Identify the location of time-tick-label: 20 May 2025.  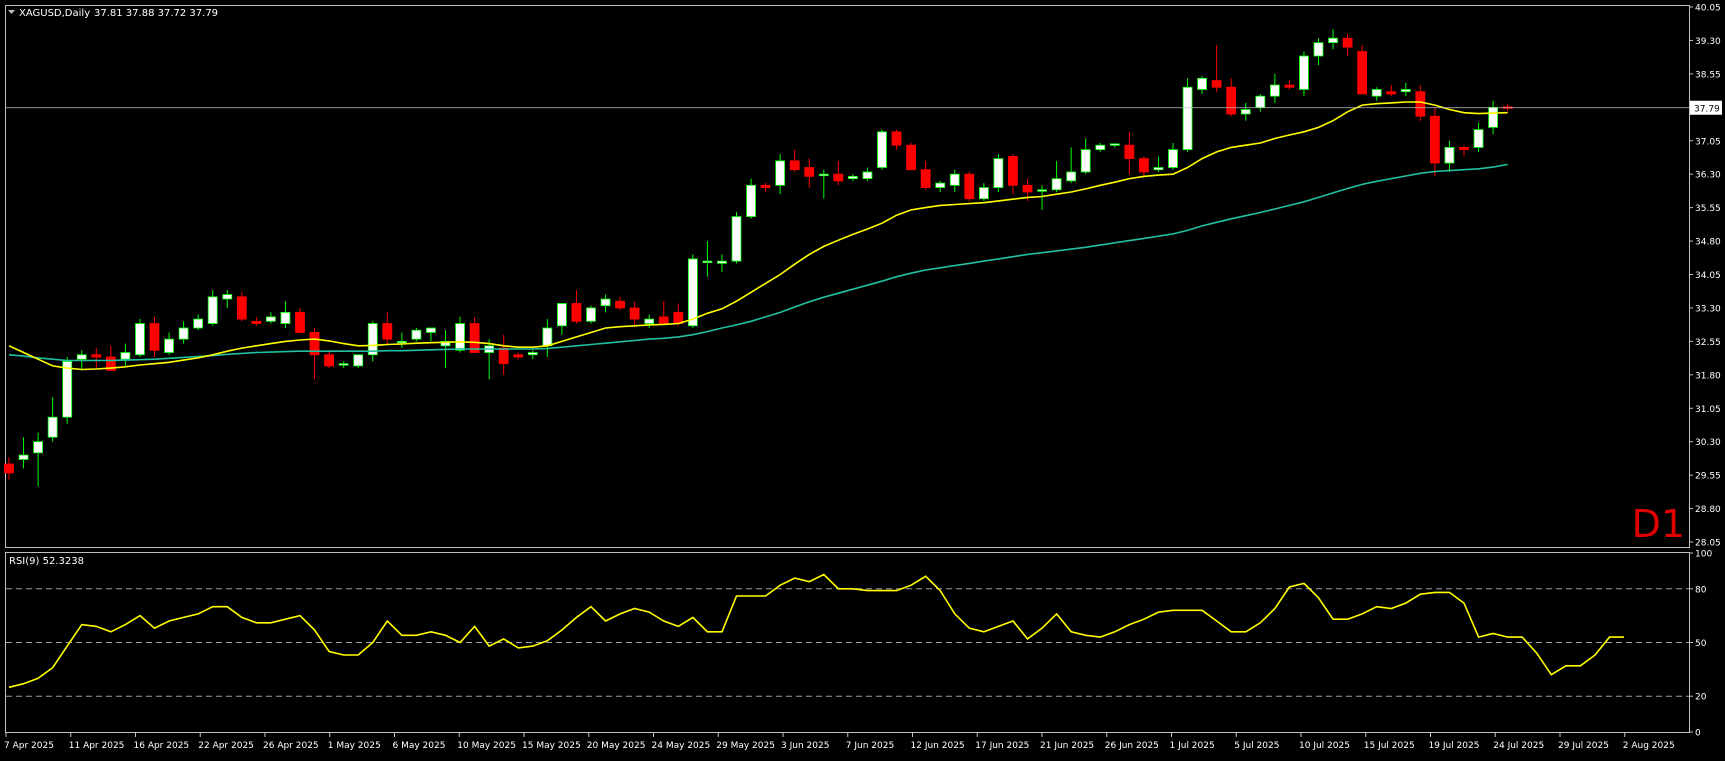
(616, 746).